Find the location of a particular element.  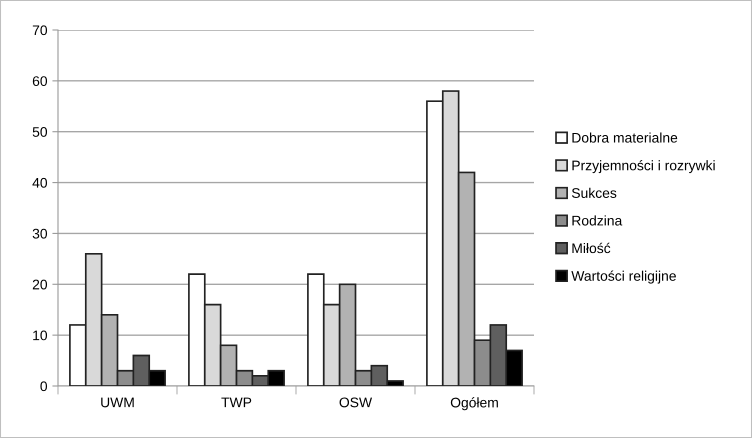

legend-label: Dobra materialne is located at coordinates (625, 137).